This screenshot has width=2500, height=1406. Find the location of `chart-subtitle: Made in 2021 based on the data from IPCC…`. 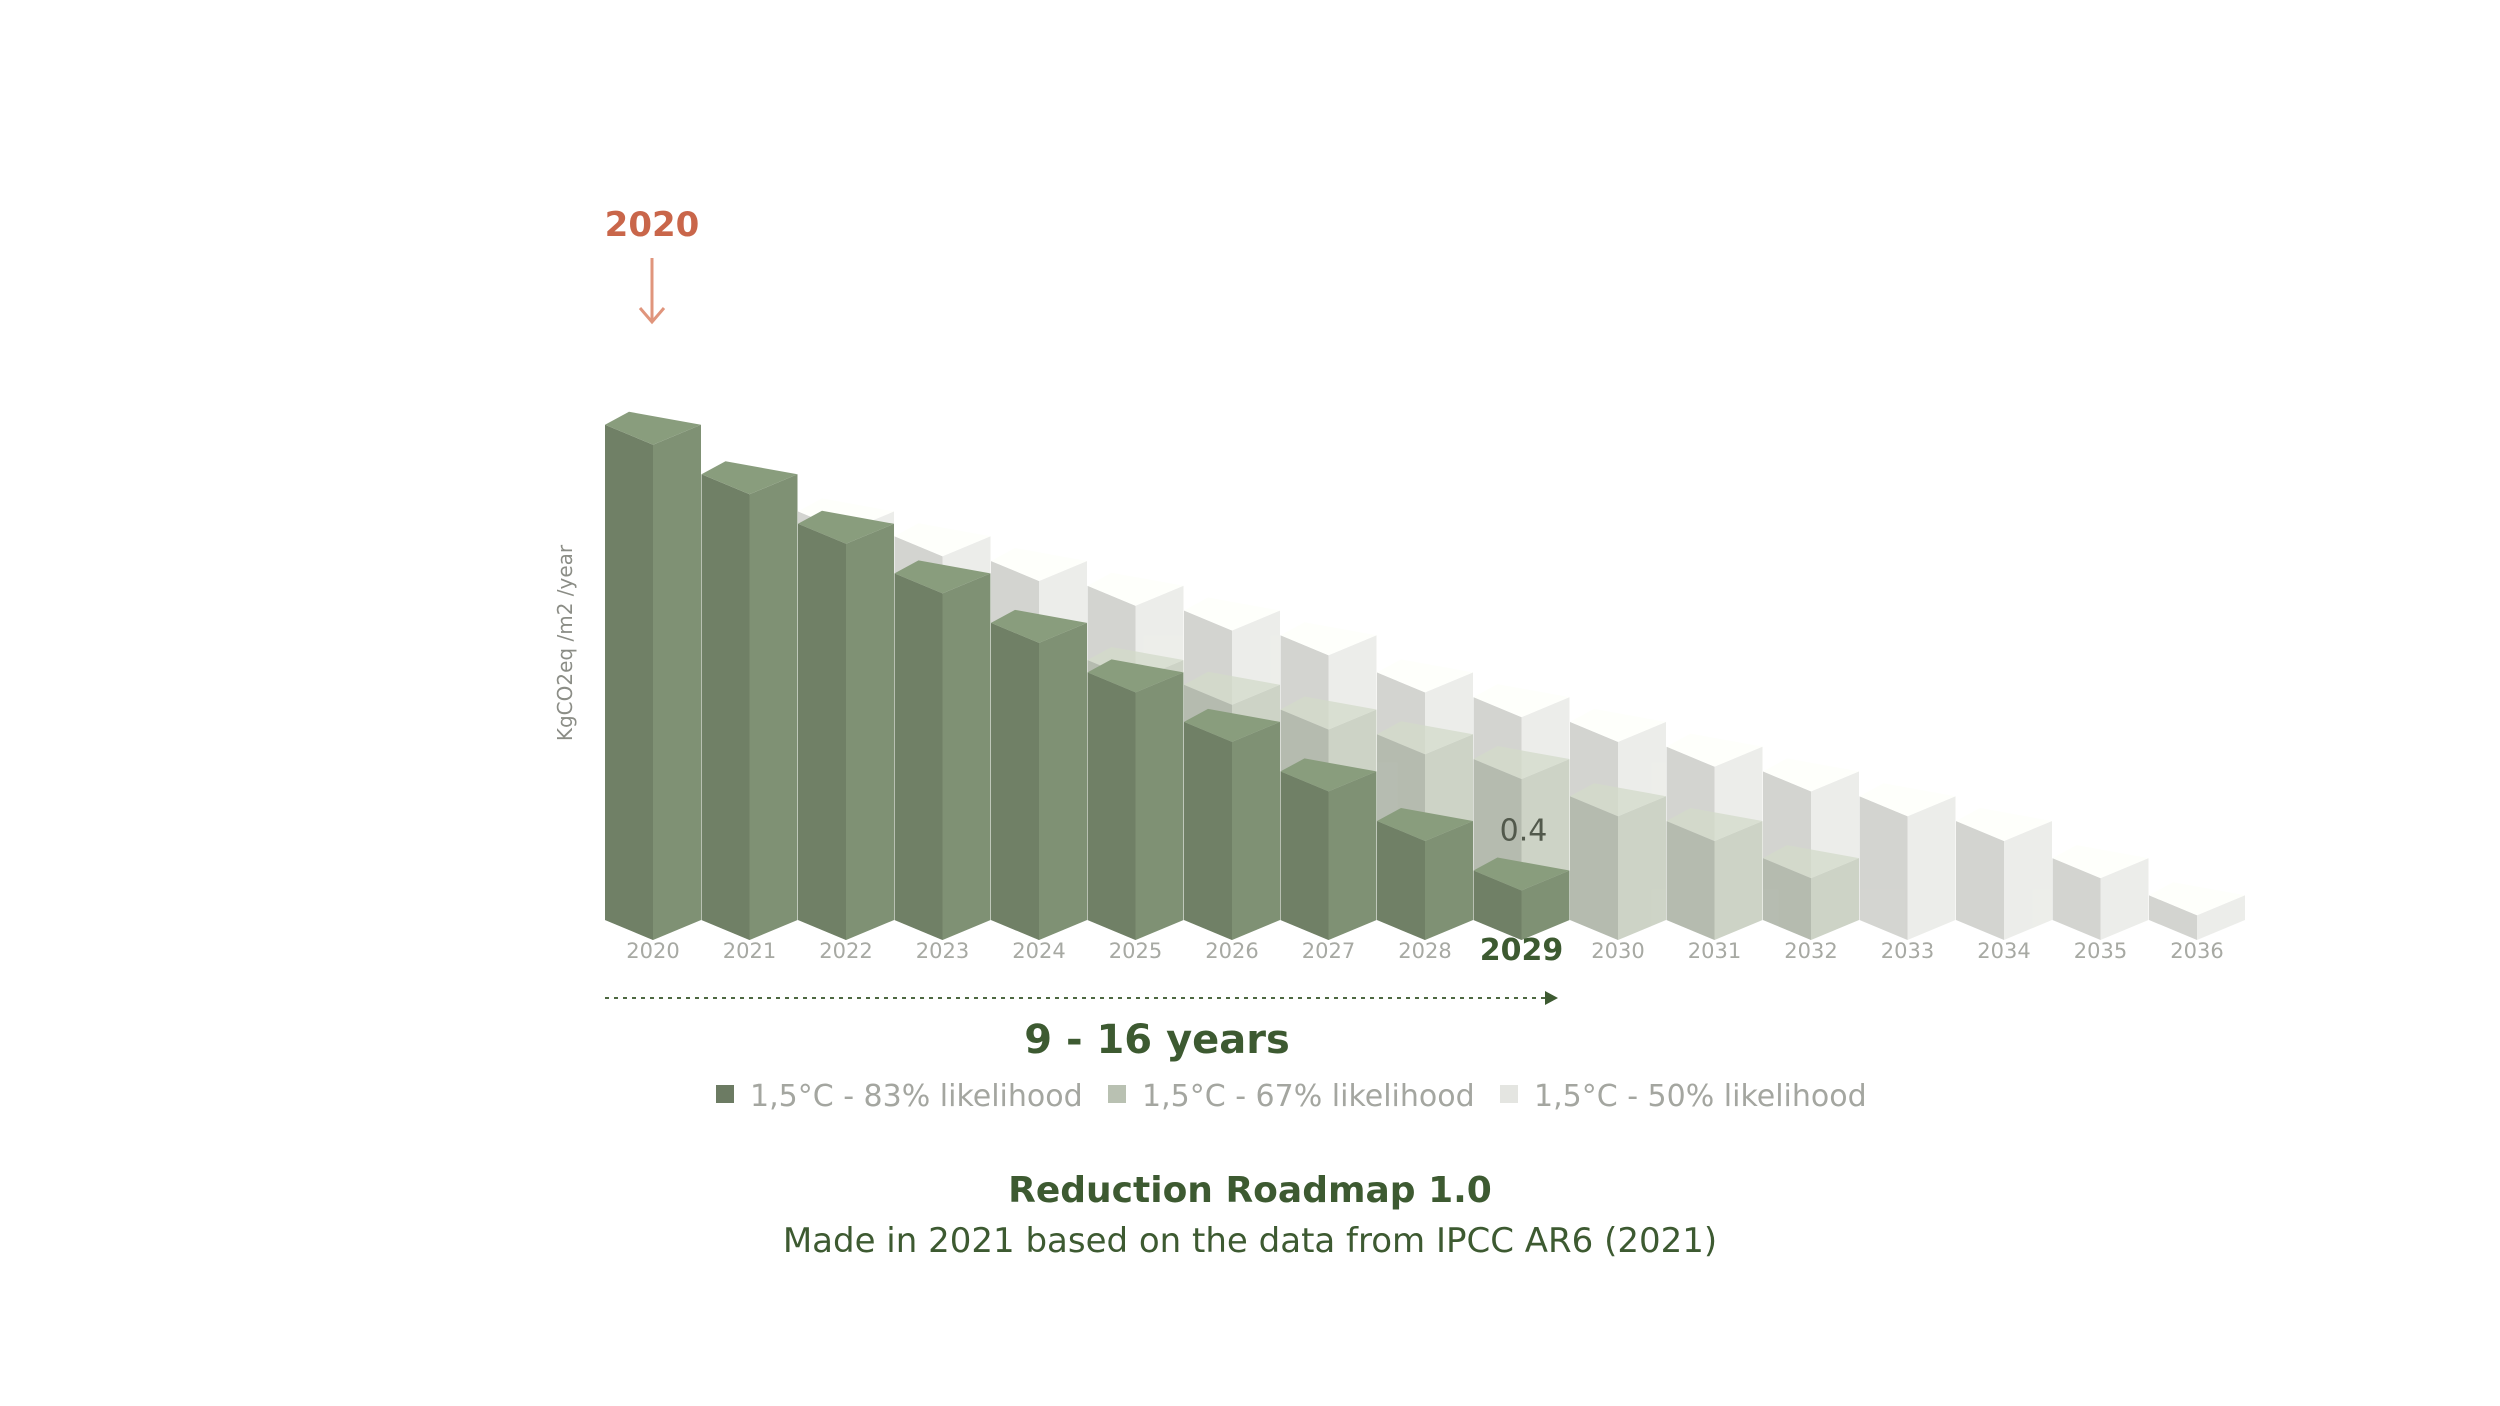

chart-subtitle: Made in 2021 based on the data from IPCC… is located at coordinates (1250, 1241).